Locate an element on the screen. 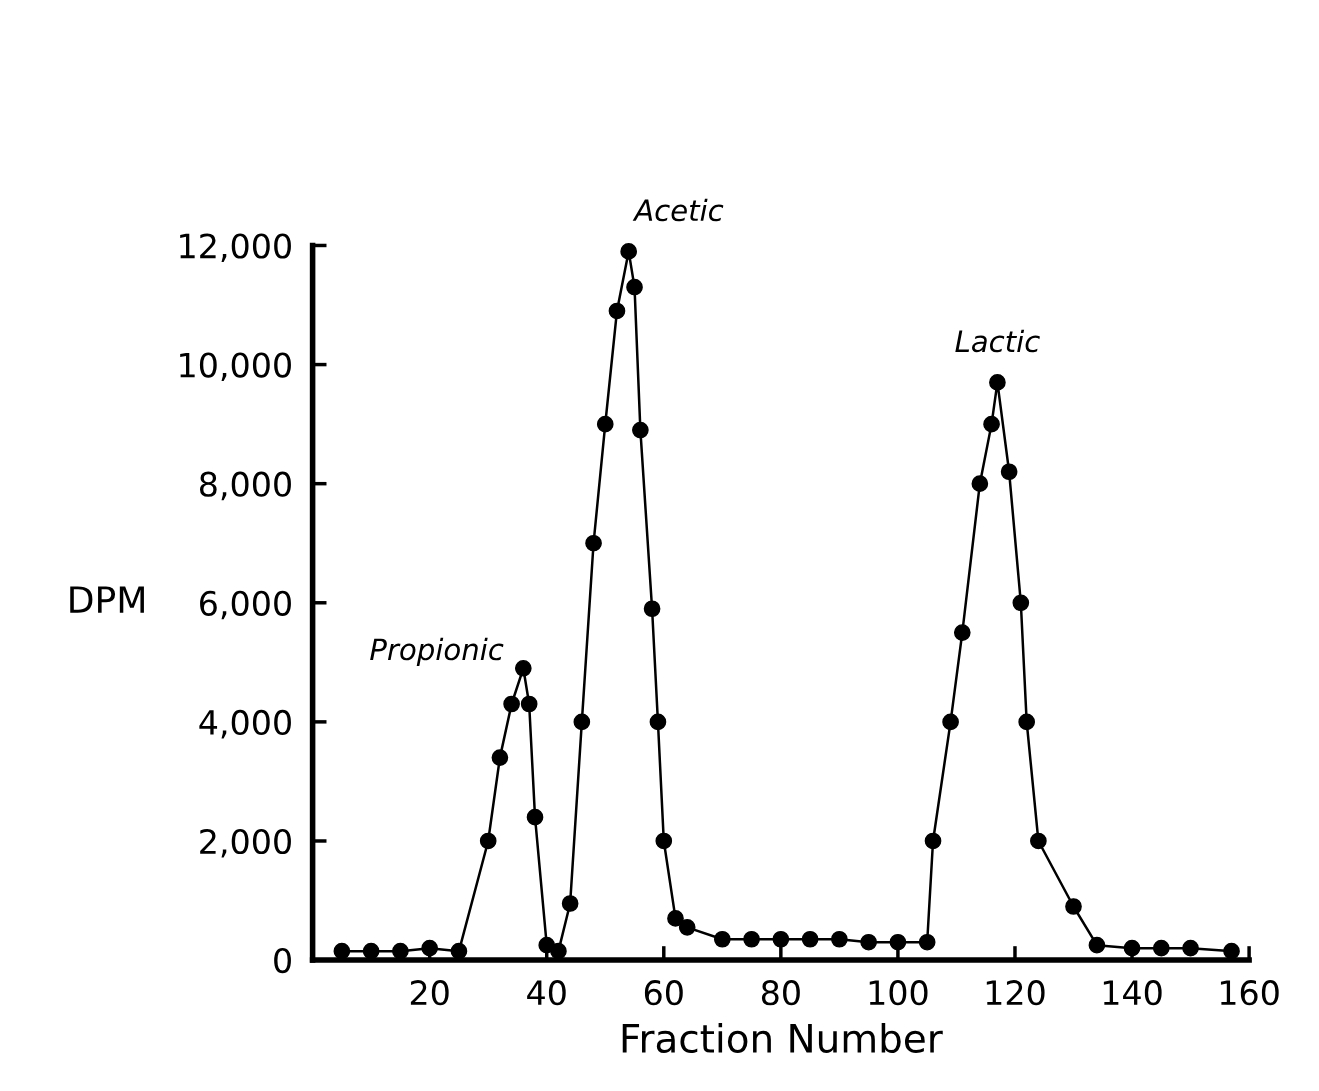 The width and height of the screenshot is (1319, 1091). annotation: Acetic is located at coordinates (678, 210).